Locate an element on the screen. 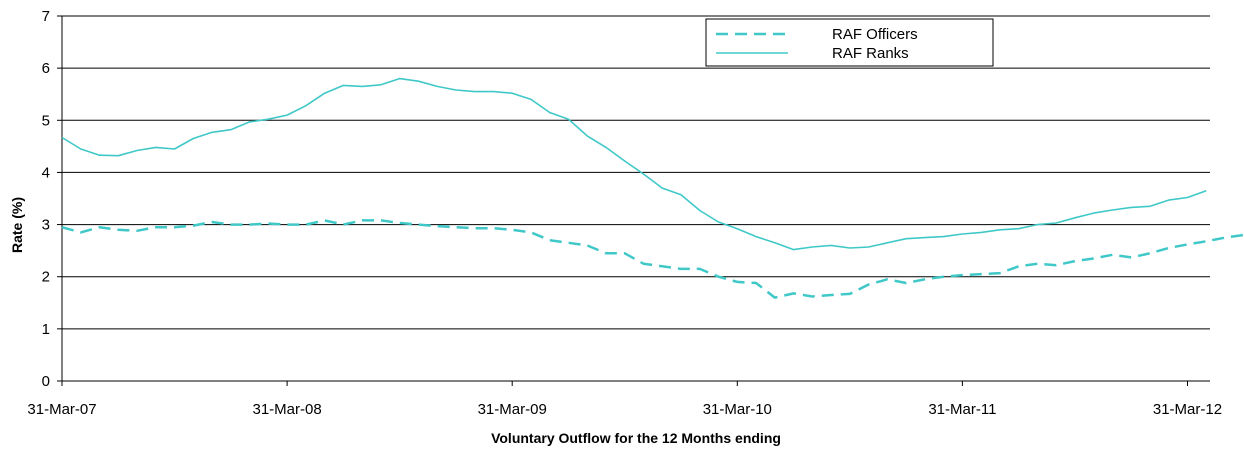 This screenshot has width=1244, height=457. x-tick-label-5: 31-Mar-12 is located at coordinates (1187, 409).